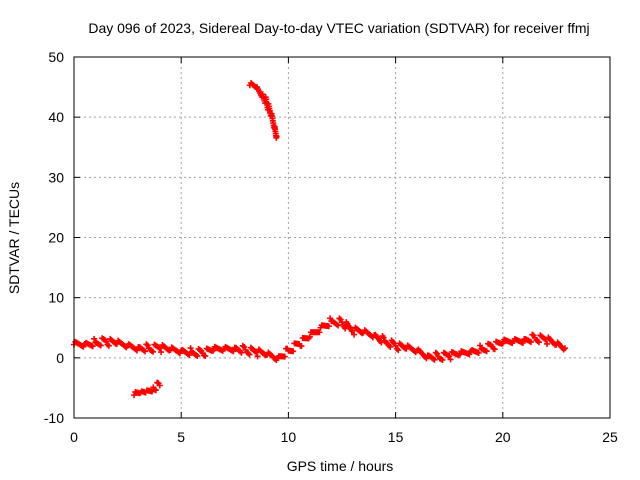  What do you see at coordinates (56, 177) in the screenshot?
I see `y-tick-label: 30` at bounding box center [56, 177].